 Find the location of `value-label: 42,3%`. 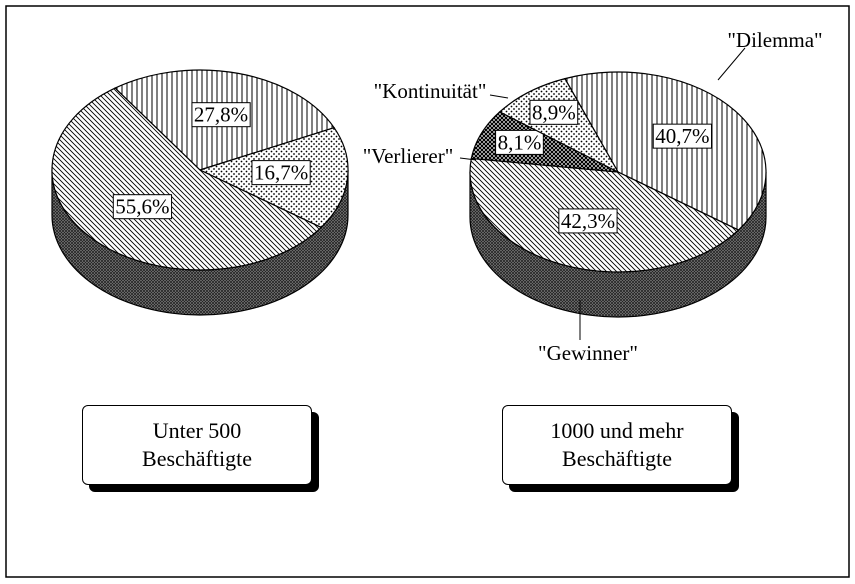

value-label: 42,3% is located at coordinates (588, 221).